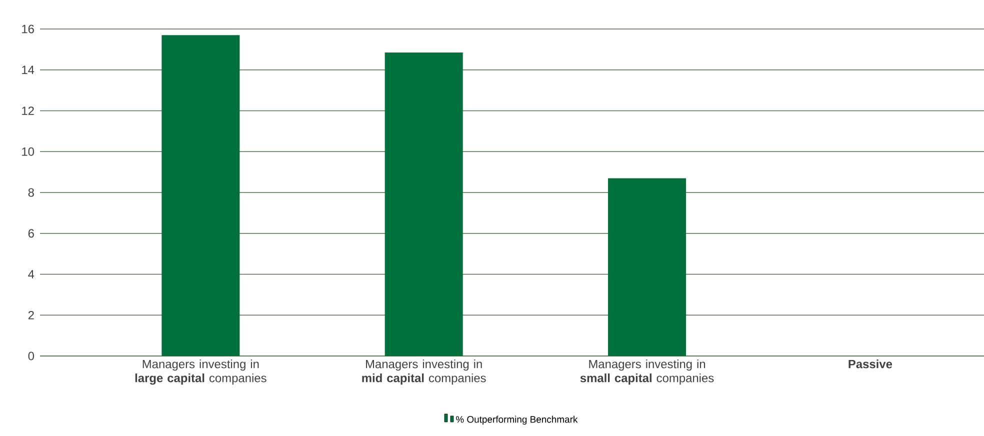  I want to click on y-tick-label: 6, so click(31, 233).